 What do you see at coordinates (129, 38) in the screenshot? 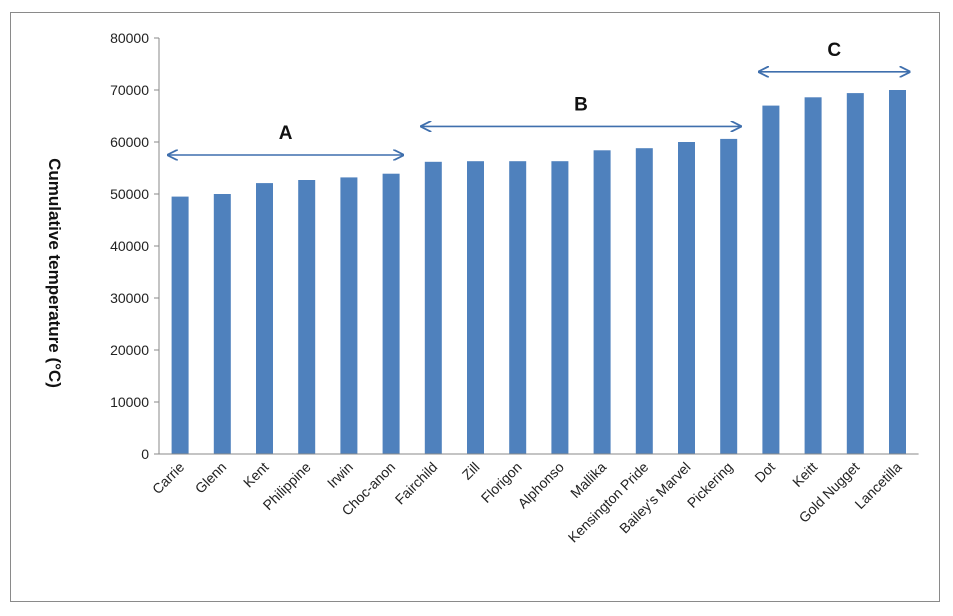
I see `y-tick-label: 80000` at bounding box center [129, 38].